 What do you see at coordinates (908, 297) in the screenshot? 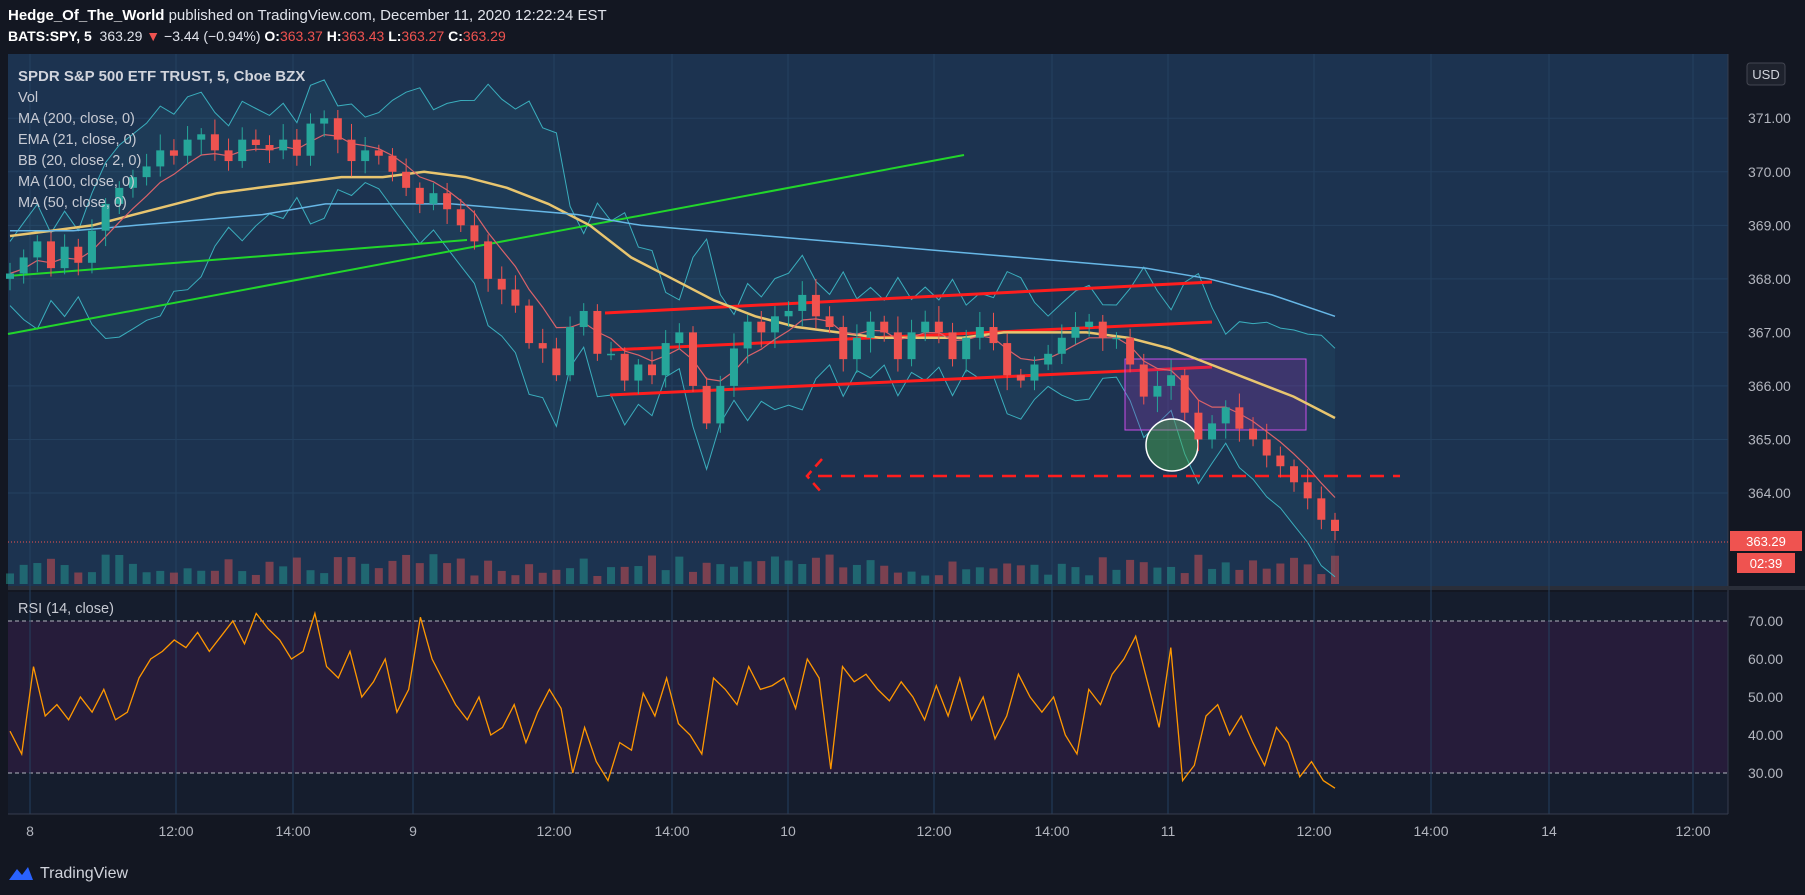
I see `channel-top-line` at bounding box center [908, 297].